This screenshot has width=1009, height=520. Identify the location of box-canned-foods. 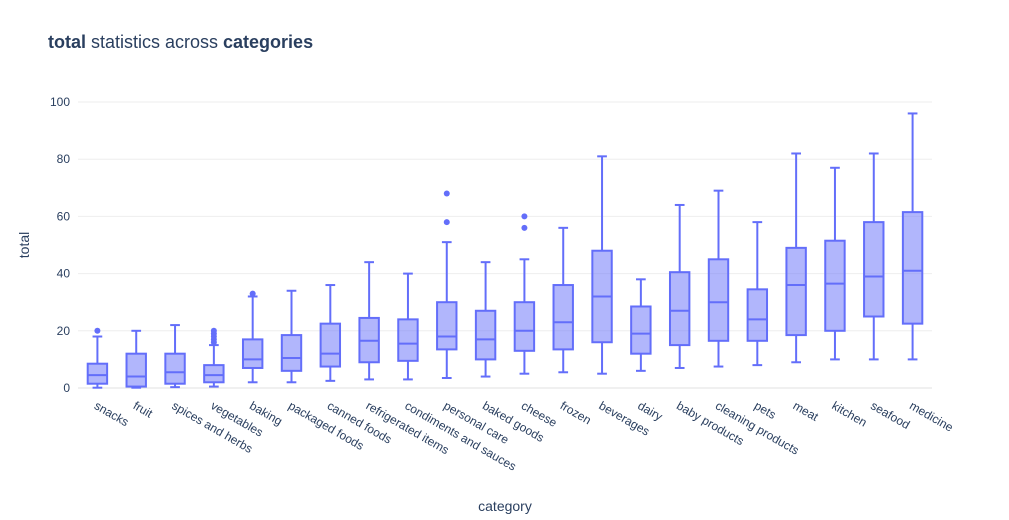
(330, 333).